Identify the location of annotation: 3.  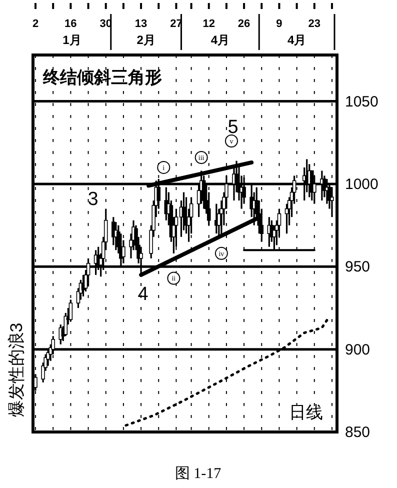
(93, 199).